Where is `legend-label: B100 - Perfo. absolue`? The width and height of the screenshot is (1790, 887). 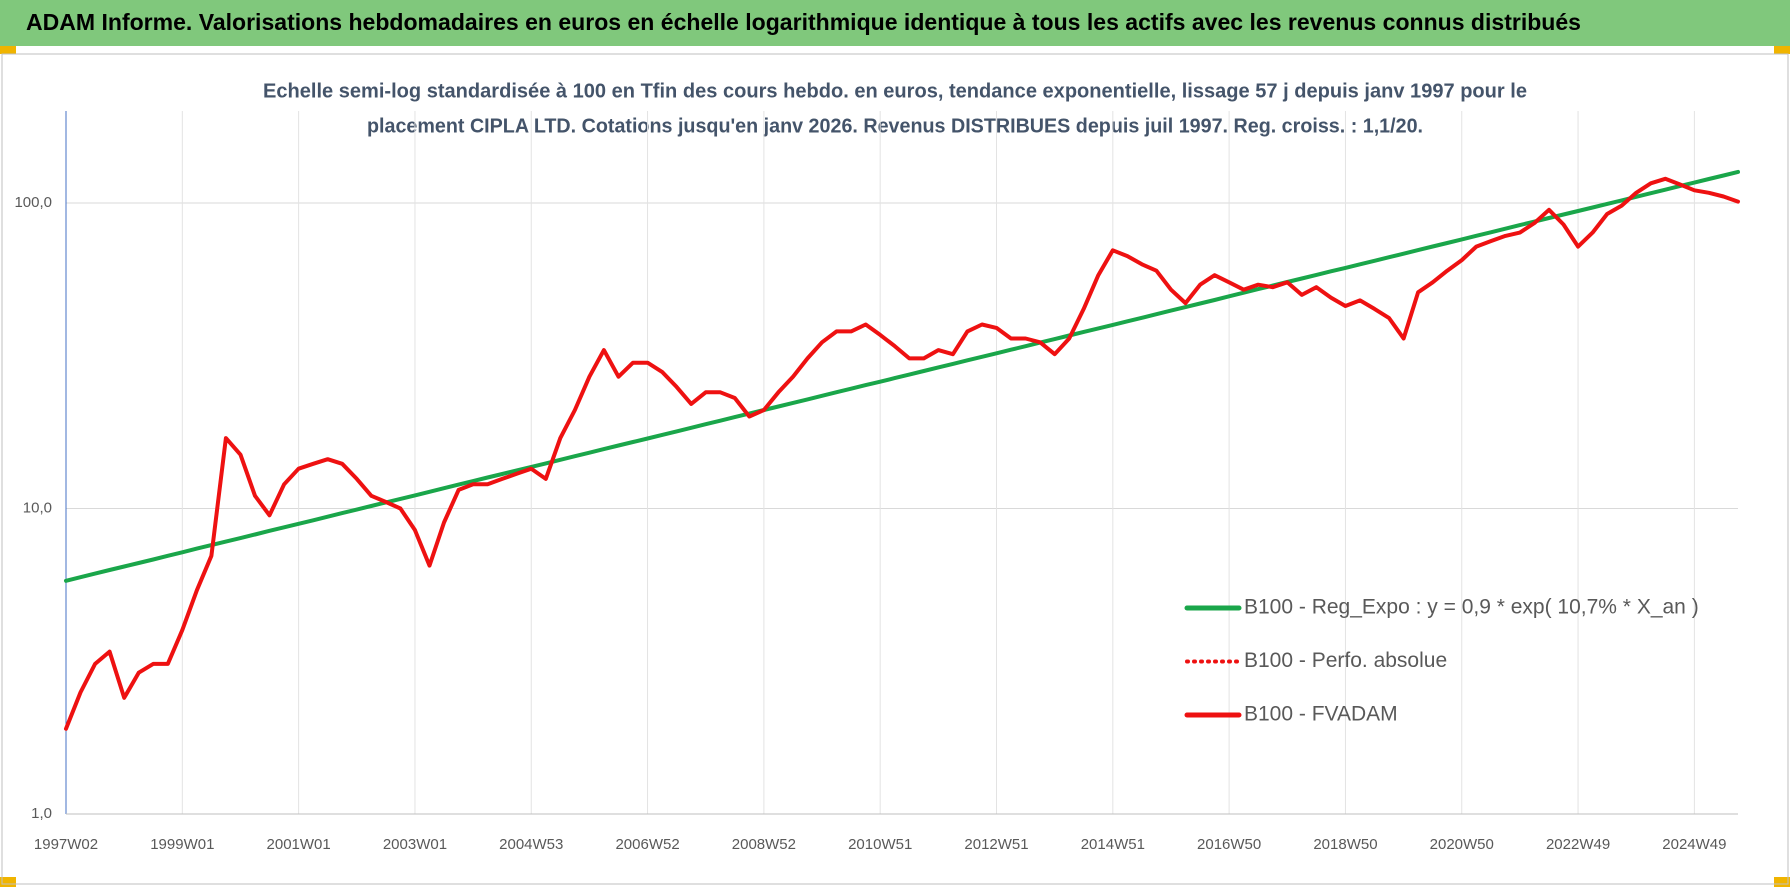
legend-label: B100 - Perfo. absolue is located at coordinates (1345, 660).